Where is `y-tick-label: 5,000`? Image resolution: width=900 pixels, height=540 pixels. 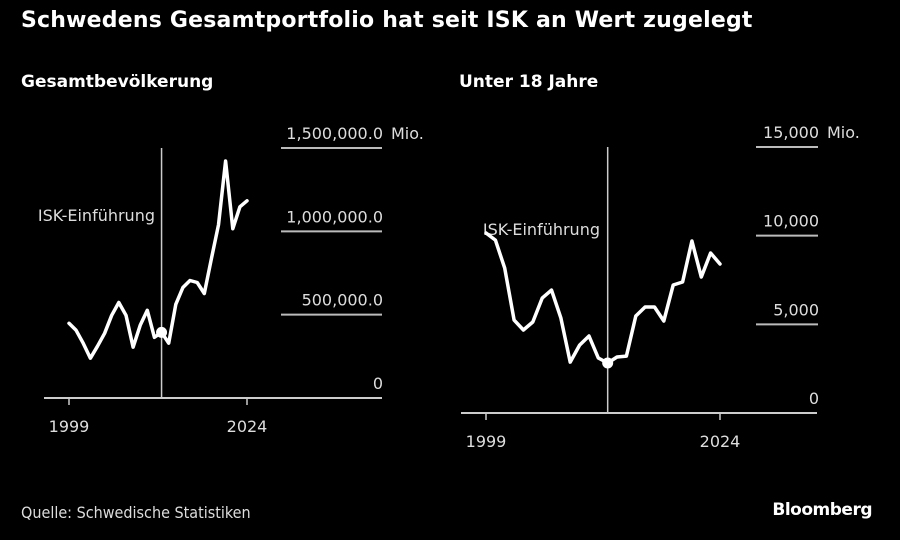
y-tick-label: 5,000 is located at coordinates (796, 309).